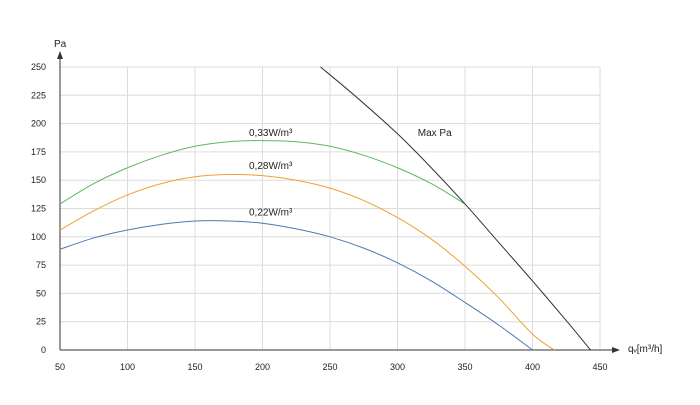 Image resolution: width=700 pixels, height=405 pixels. I want to click on y-tick-label-0: 0, so click(43, 350).